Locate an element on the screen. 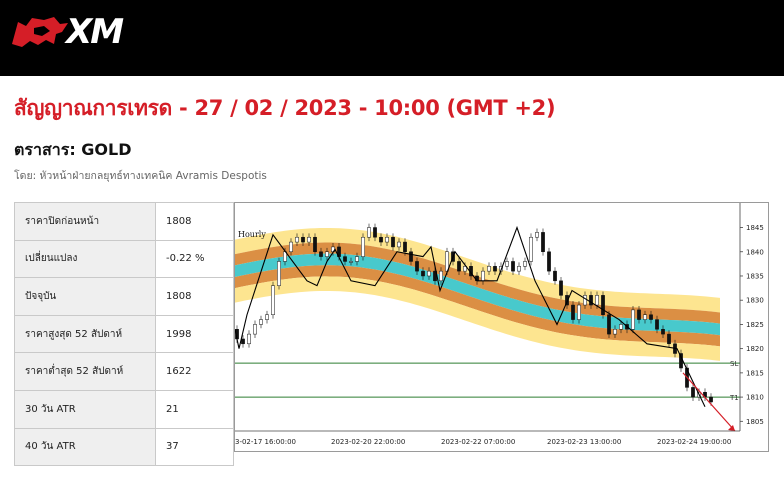  y-tick-label: 1815 is located at coordinates (755, 373).